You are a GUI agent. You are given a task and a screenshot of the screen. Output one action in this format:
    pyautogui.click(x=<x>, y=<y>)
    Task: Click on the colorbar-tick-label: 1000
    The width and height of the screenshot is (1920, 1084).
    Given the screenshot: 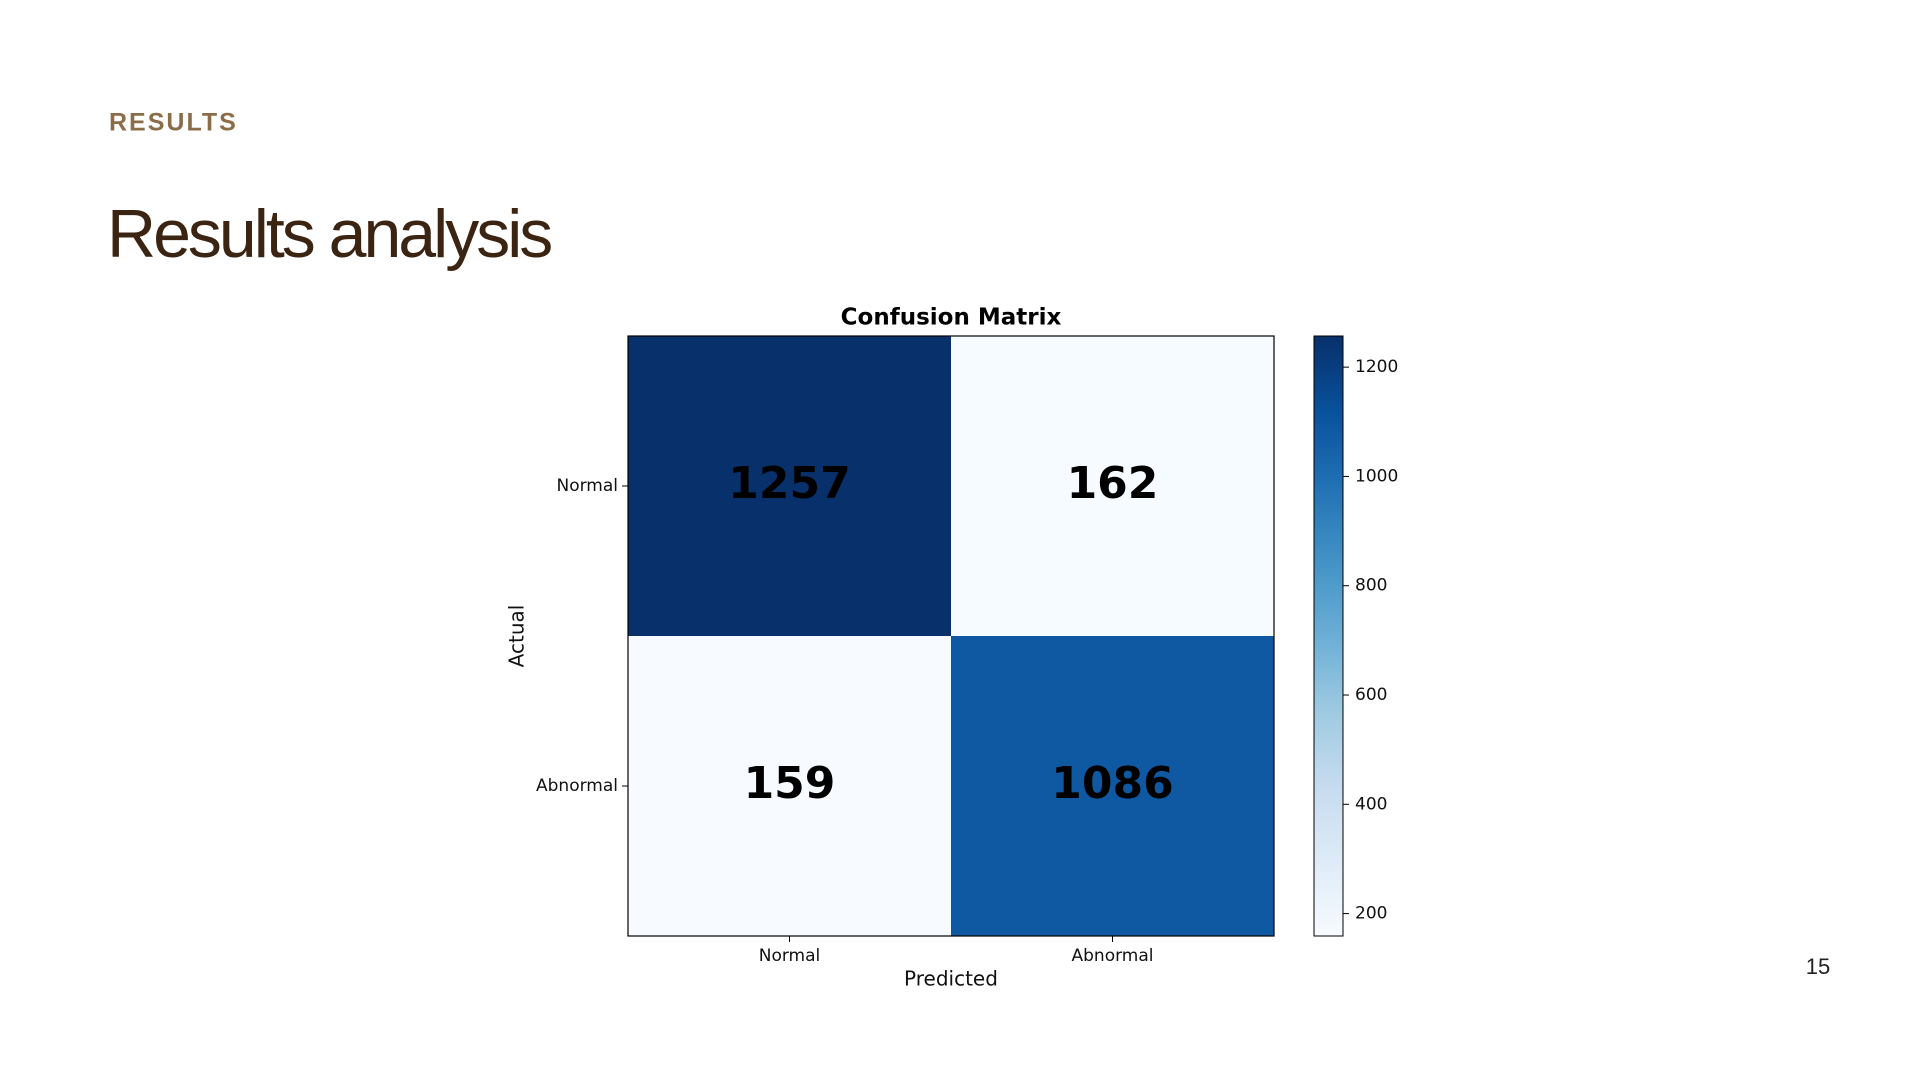 What is the action you would take?
    pyautogui.click(x=1376, y=476)
    